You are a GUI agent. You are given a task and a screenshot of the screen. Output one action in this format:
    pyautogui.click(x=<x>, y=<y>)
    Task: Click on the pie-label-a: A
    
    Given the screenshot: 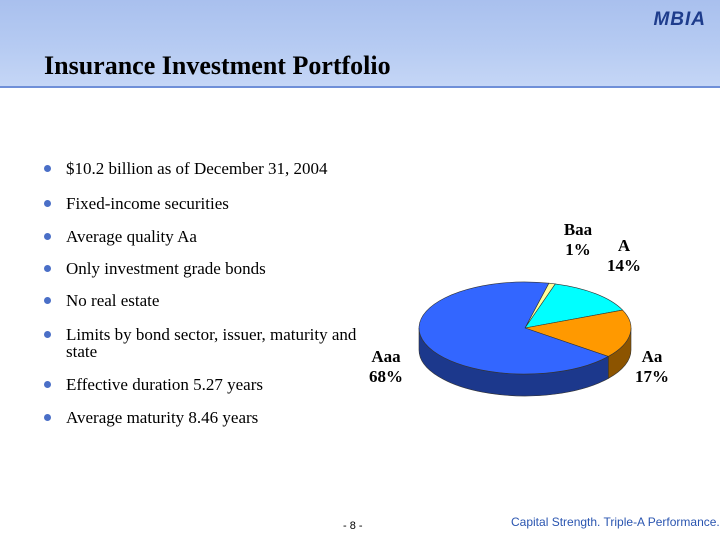 What is the action you would take?
    pyautogui.click(x=624, y=245)
    